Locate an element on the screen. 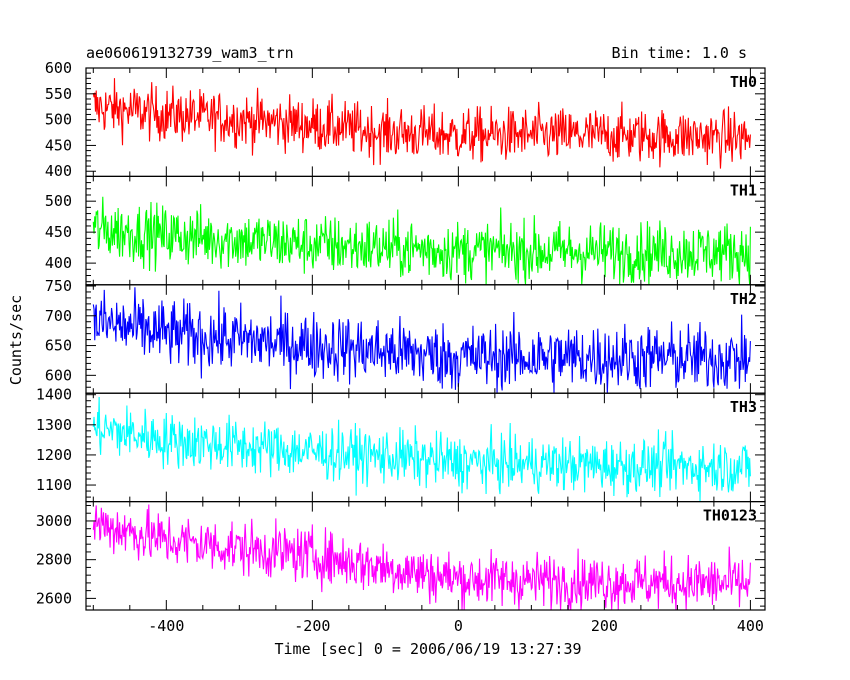 This screenshot has width=850, height=680. y-tick-label: 3000 is located at coordinates (54, 521).